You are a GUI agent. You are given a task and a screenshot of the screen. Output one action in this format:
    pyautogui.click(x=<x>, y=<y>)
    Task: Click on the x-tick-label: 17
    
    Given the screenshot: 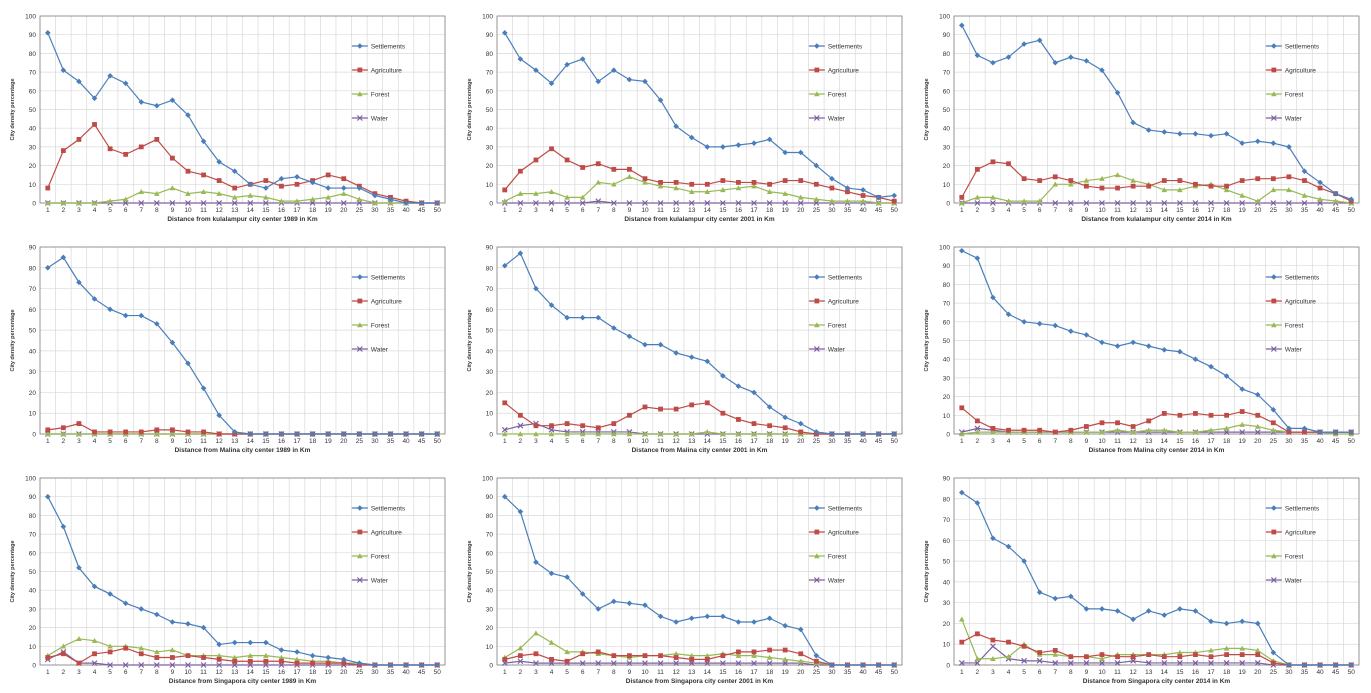 What is the action you would take?
    pyautogui.click(x=297, y=210)
    